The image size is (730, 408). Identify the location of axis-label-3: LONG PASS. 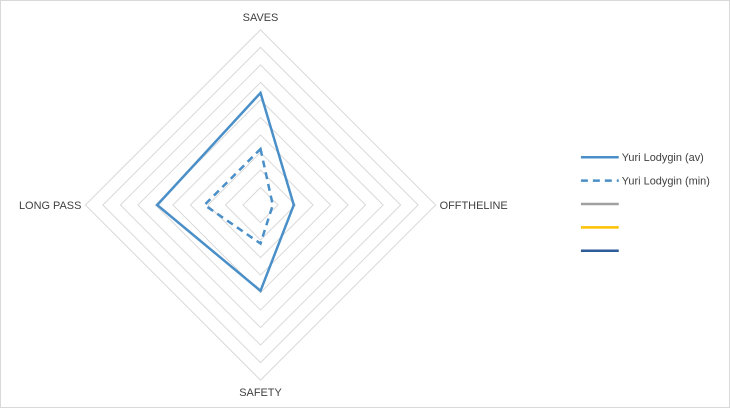
(50, 206).